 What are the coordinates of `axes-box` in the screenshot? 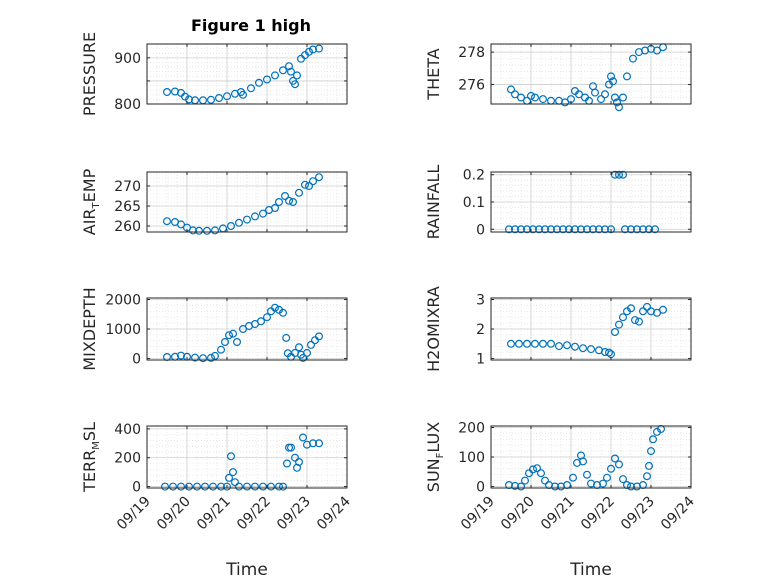 It's located at (247, 457).